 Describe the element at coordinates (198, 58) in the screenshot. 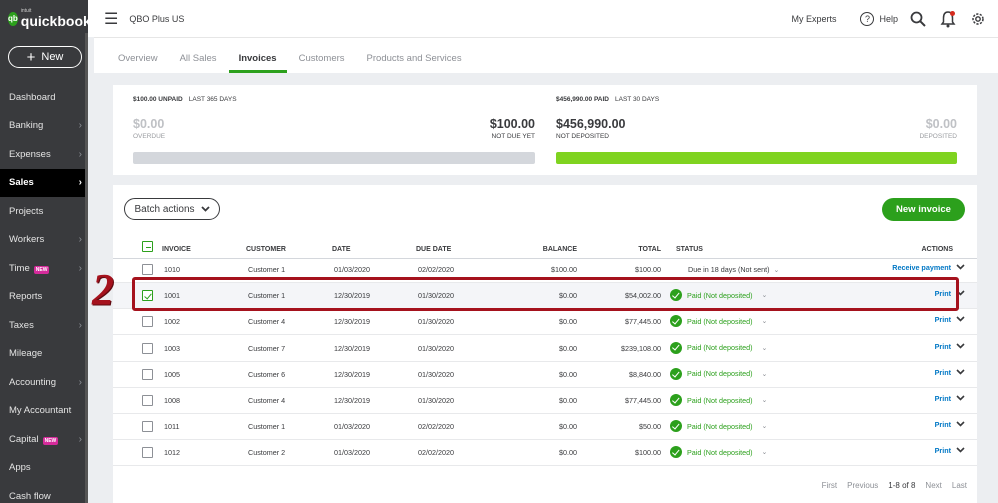

I see `tab-all-sales: All Sales` at that location.